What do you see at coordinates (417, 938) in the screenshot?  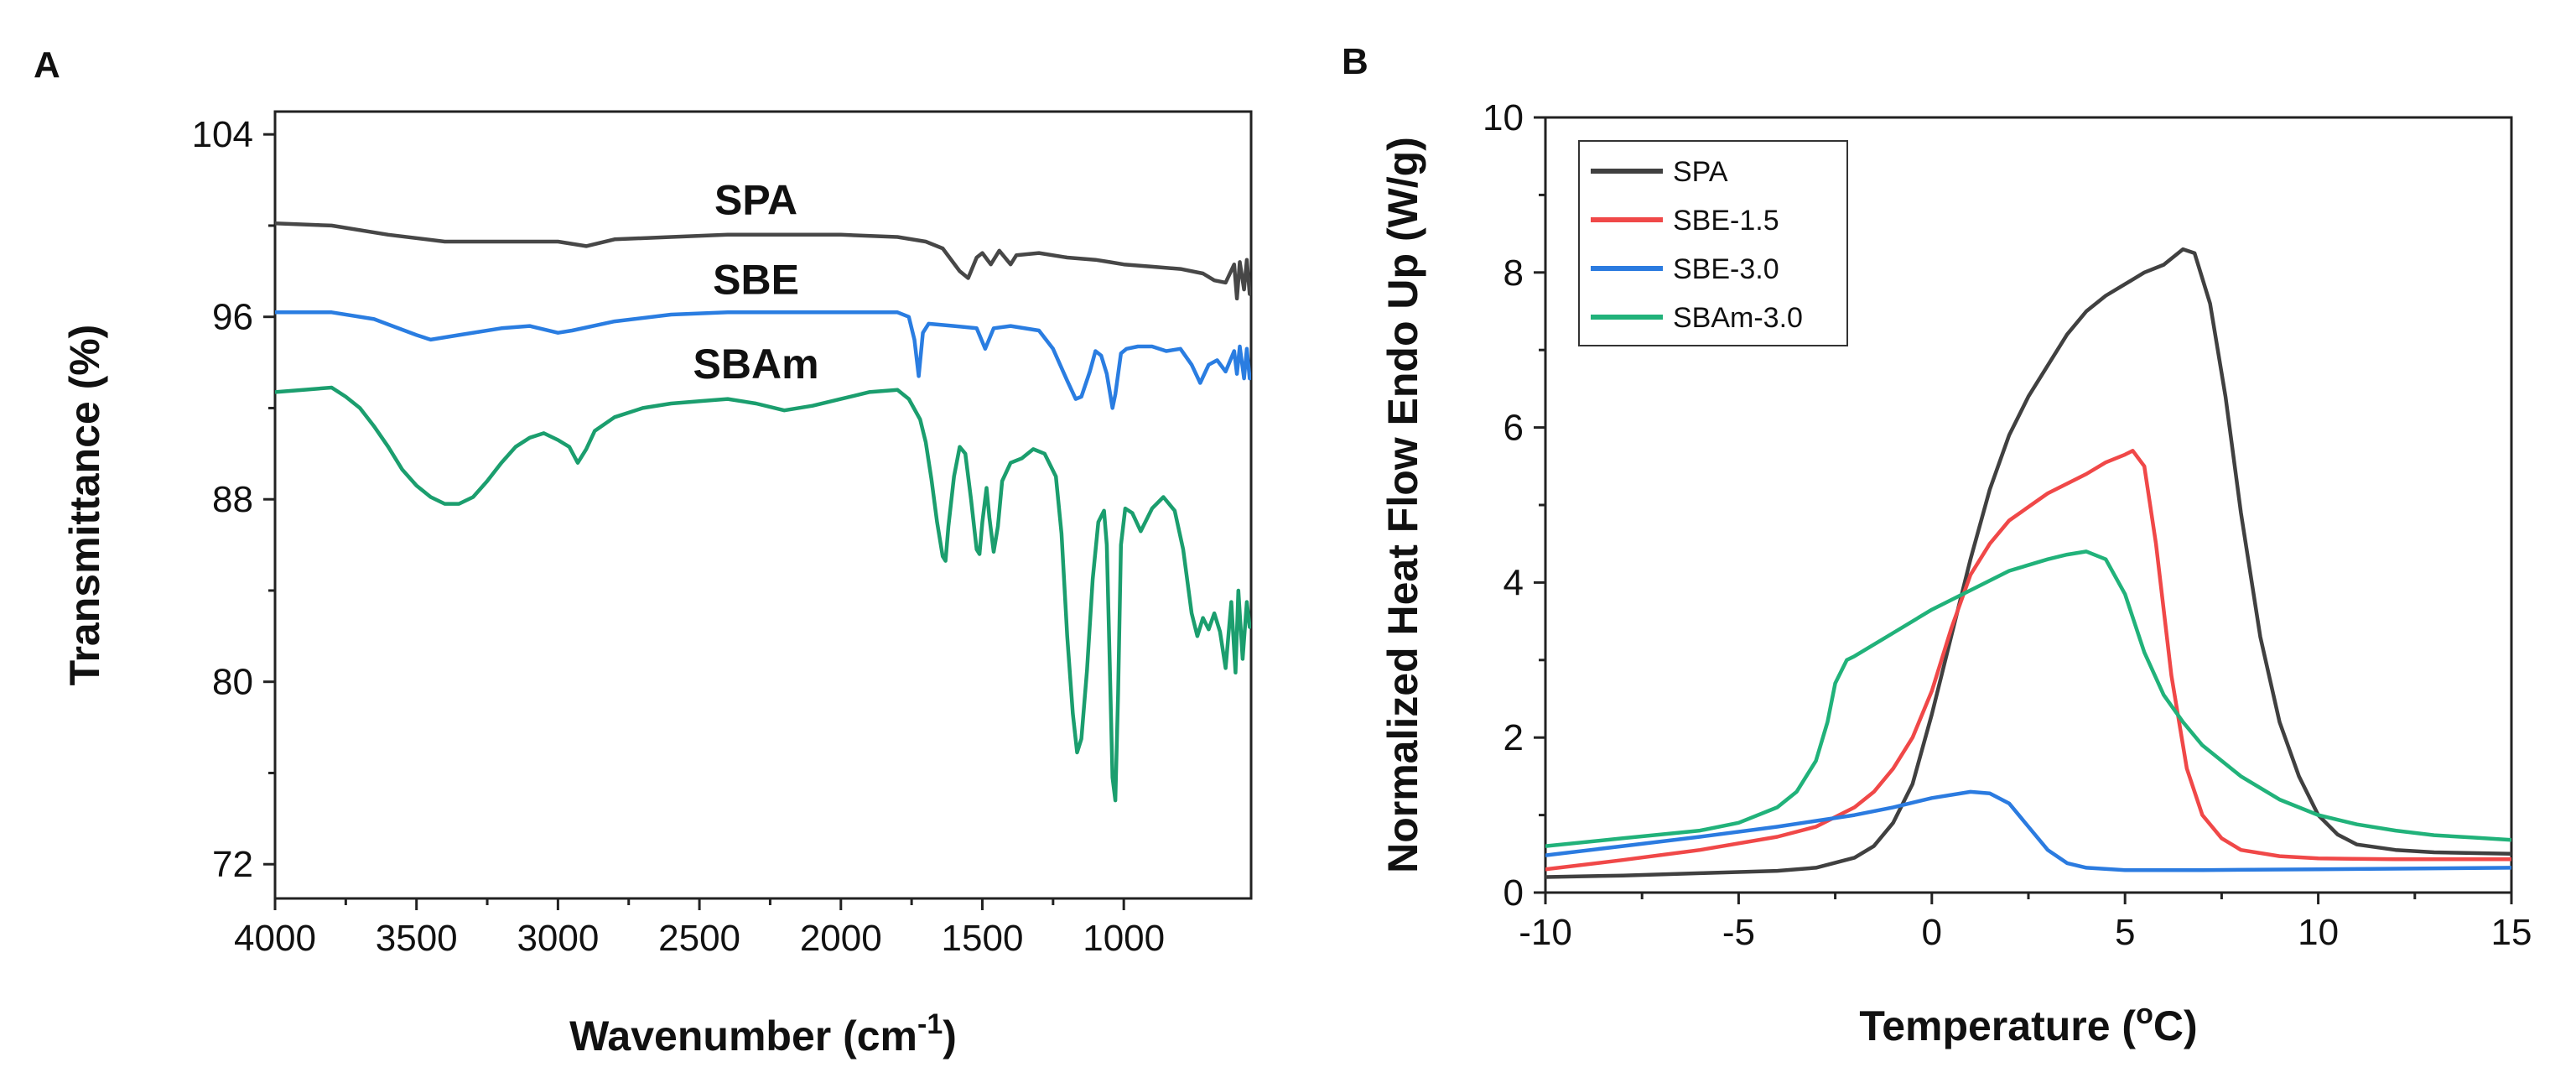 I see `x-tick-label: 3500` at bounding box center [417, 938].